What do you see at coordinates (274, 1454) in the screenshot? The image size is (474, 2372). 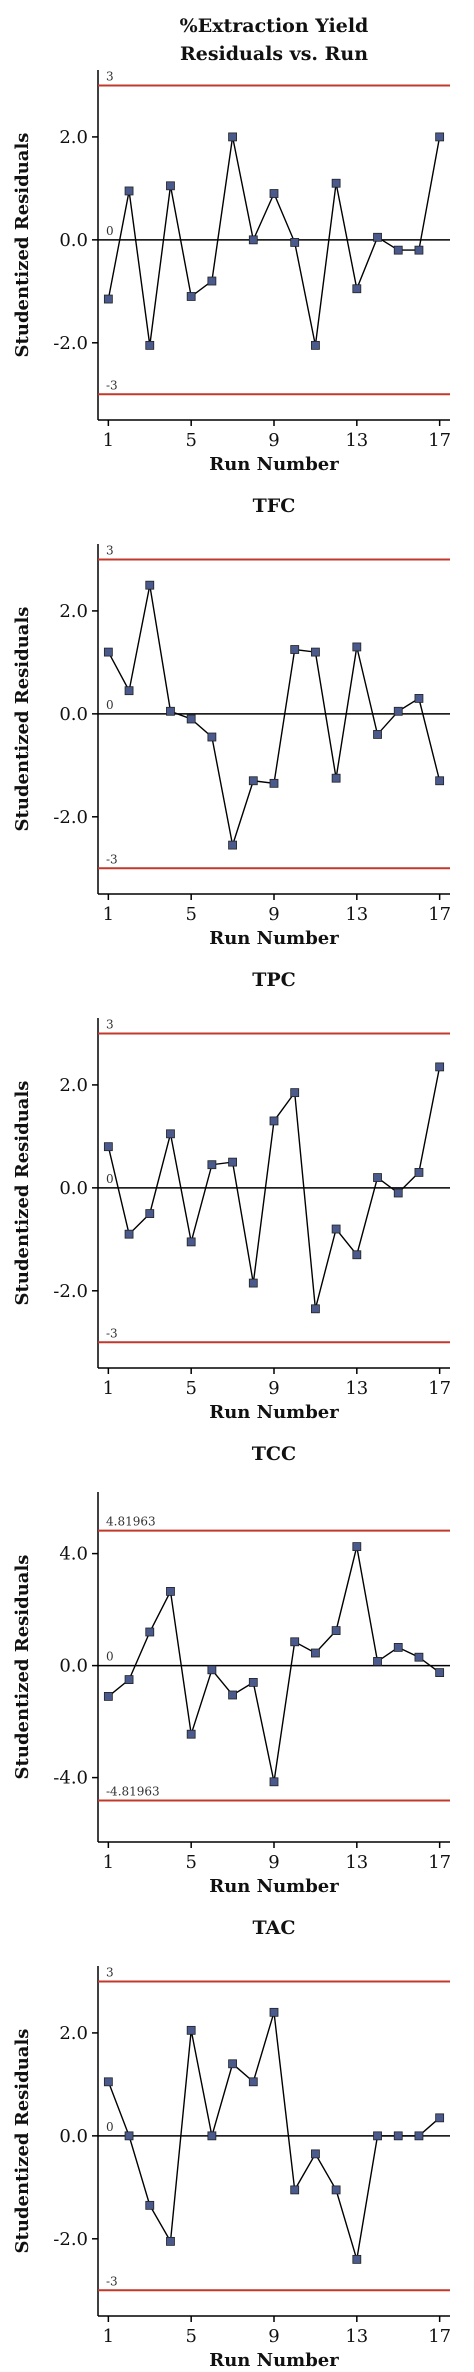 I see `chart-3-title-line-0: TCC` at bounding box center [274, 1454].